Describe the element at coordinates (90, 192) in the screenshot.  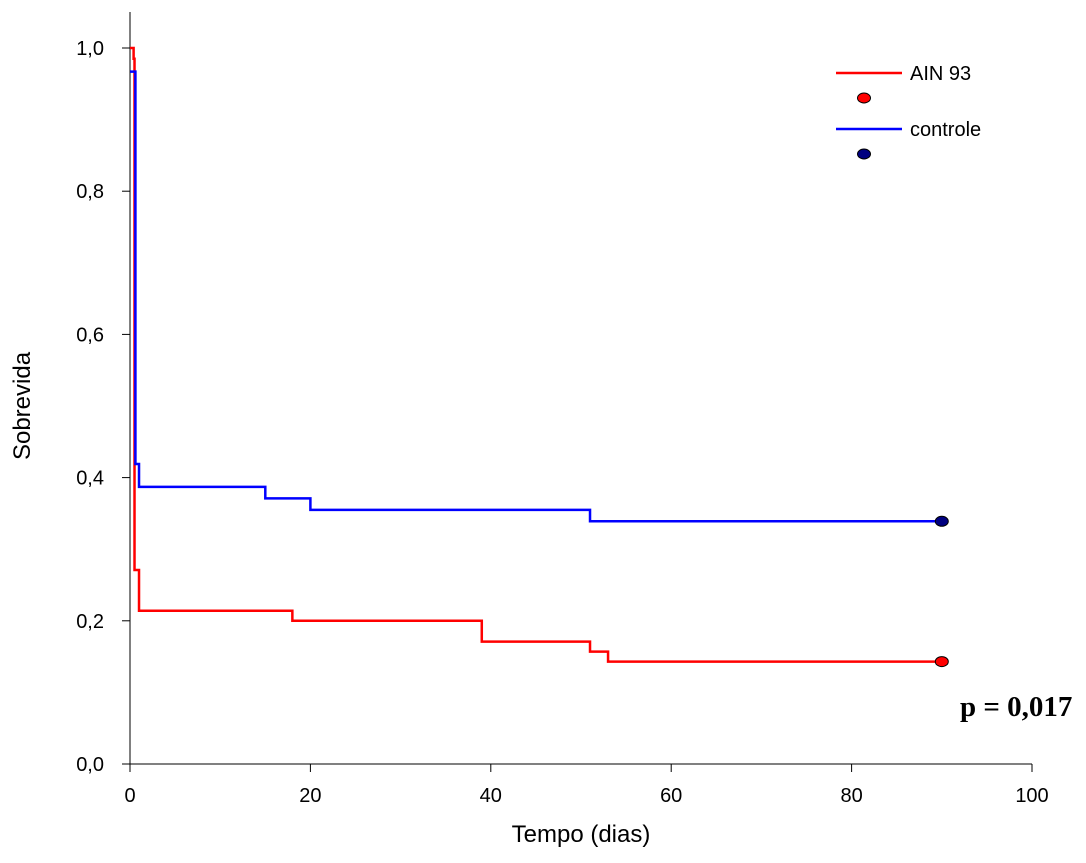
I see `y-tick-label: 0,8` at that location.